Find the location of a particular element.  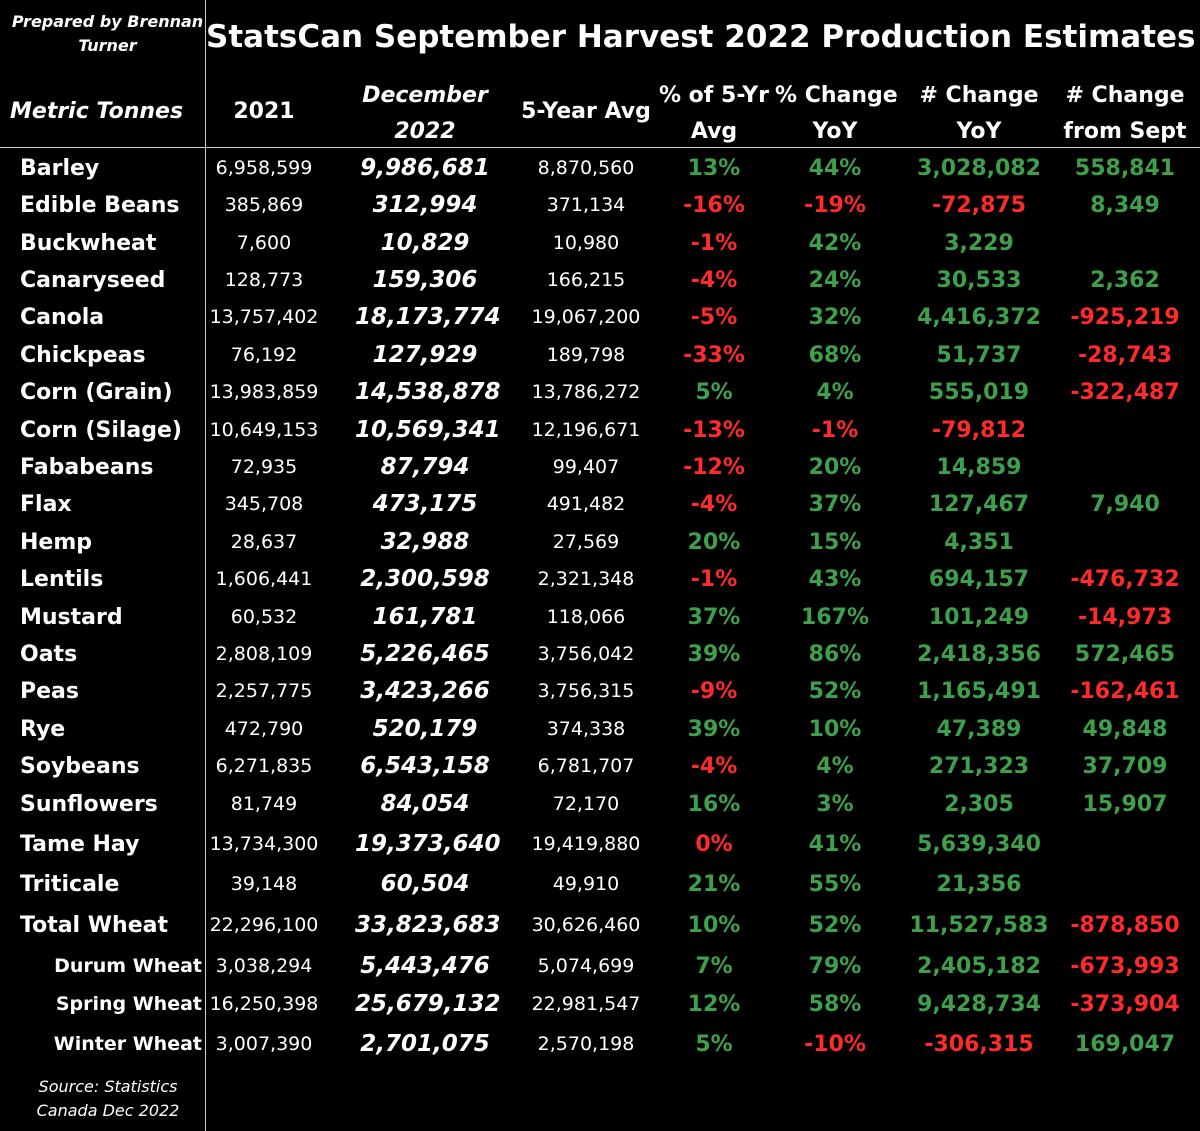

cell-5yr-avg: 166,215 is located at coordinates (586, 280).